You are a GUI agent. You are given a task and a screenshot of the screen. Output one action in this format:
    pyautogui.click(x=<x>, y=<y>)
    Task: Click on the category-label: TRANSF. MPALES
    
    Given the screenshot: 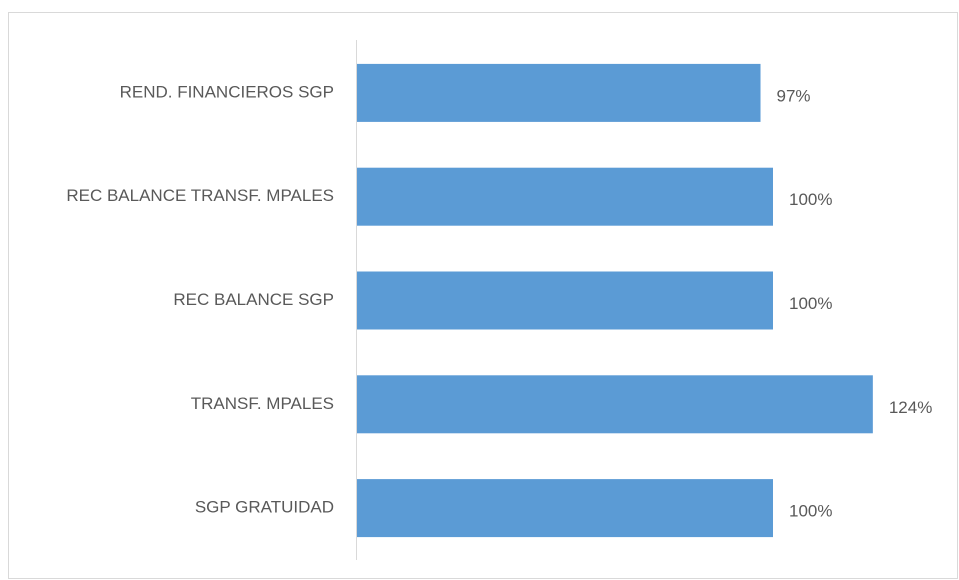 What is the action you would take?
    pyautogui.click(x=262, y=403)
    